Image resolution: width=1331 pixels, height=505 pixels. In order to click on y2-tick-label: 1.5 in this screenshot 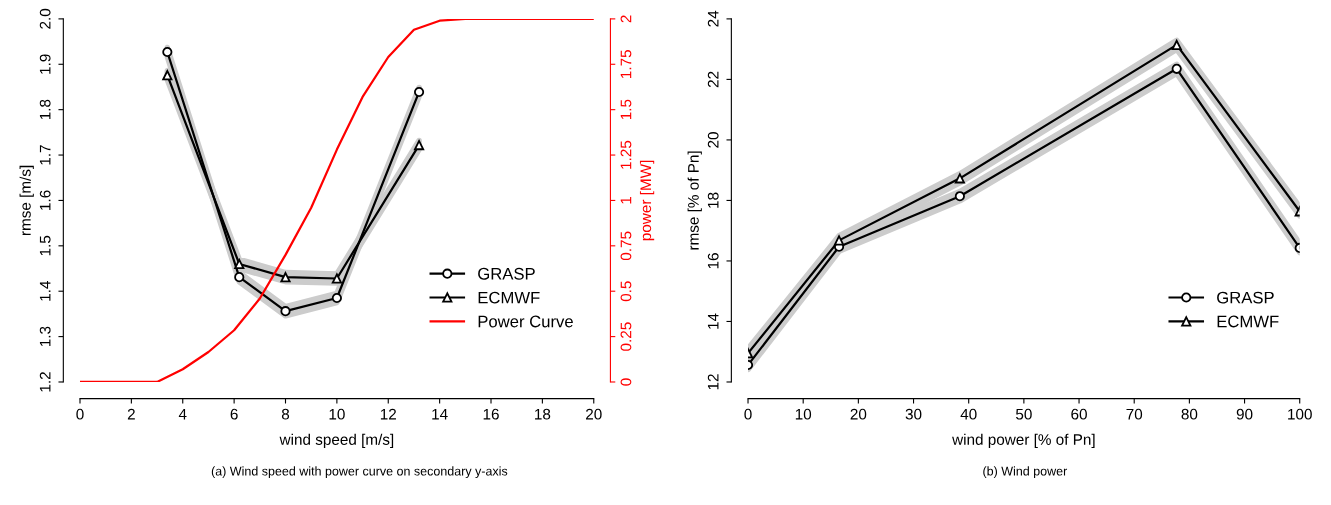, I will do `click(626, 109)`.